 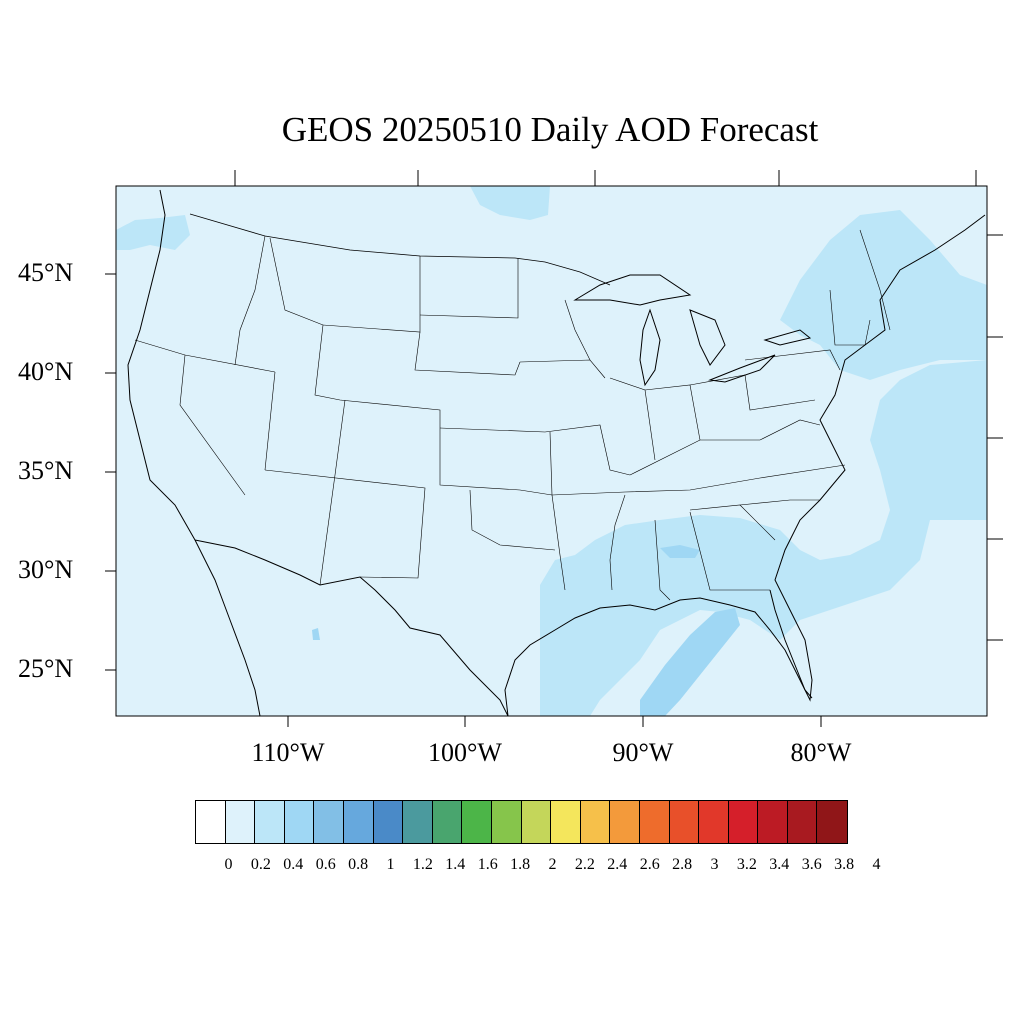 I want to click on lat-label-40: 40°N, so click(x=46, y=371).